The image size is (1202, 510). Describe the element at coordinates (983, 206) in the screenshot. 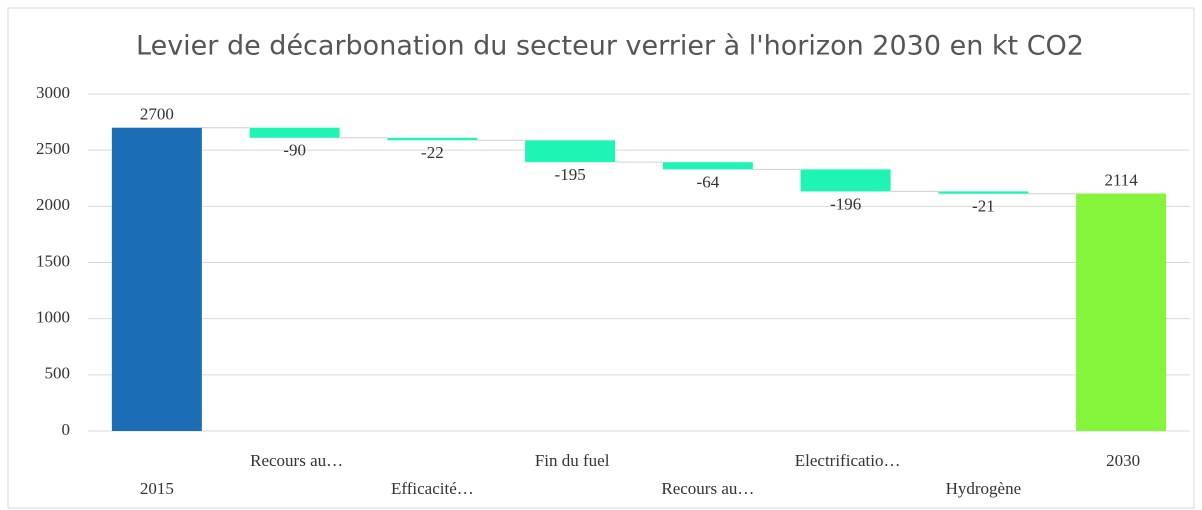

I see `value-label: -21` at that location.